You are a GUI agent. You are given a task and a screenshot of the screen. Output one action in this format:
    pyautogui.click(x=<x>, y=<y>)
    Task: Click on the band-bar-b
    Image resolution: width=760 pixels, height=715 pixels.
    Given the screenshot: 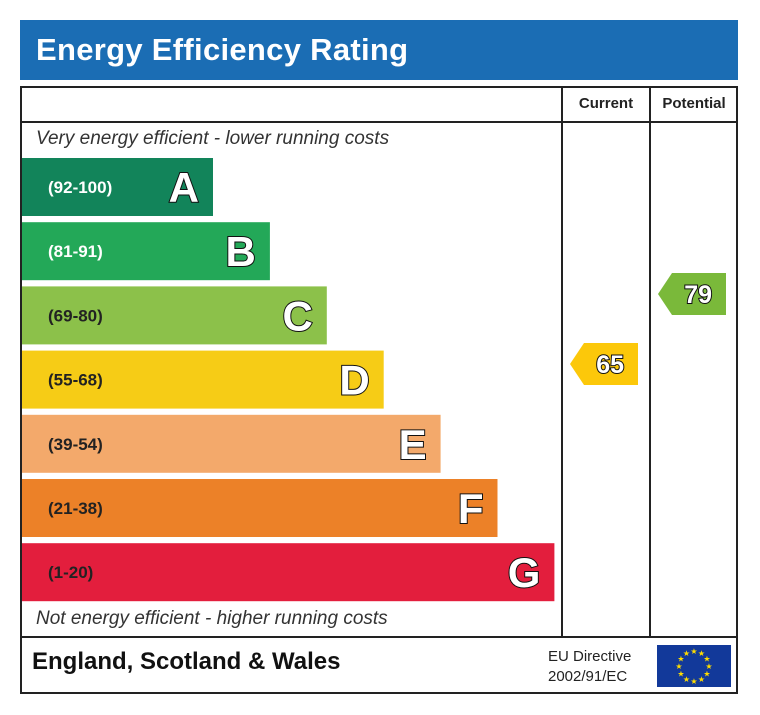 What is the action you would take?
    pyautogui.click(x=146, y=251)
    